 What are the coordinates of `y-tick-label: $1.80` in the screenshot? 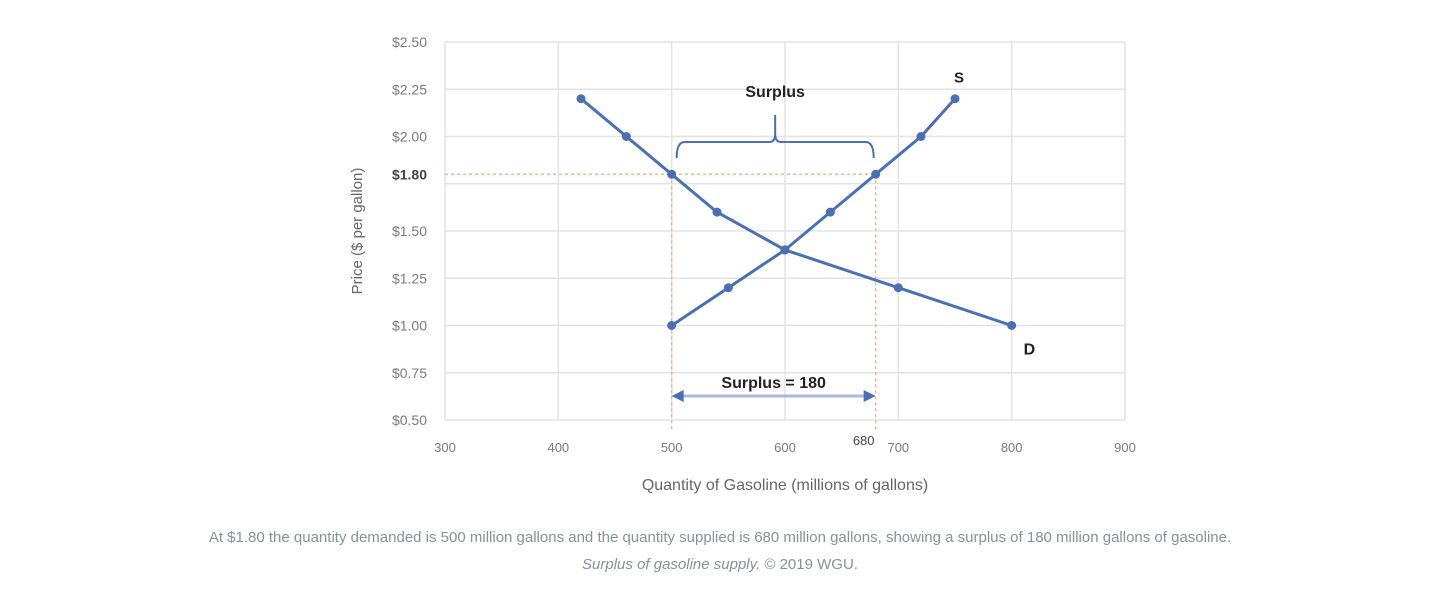 It's located at (409, 174).